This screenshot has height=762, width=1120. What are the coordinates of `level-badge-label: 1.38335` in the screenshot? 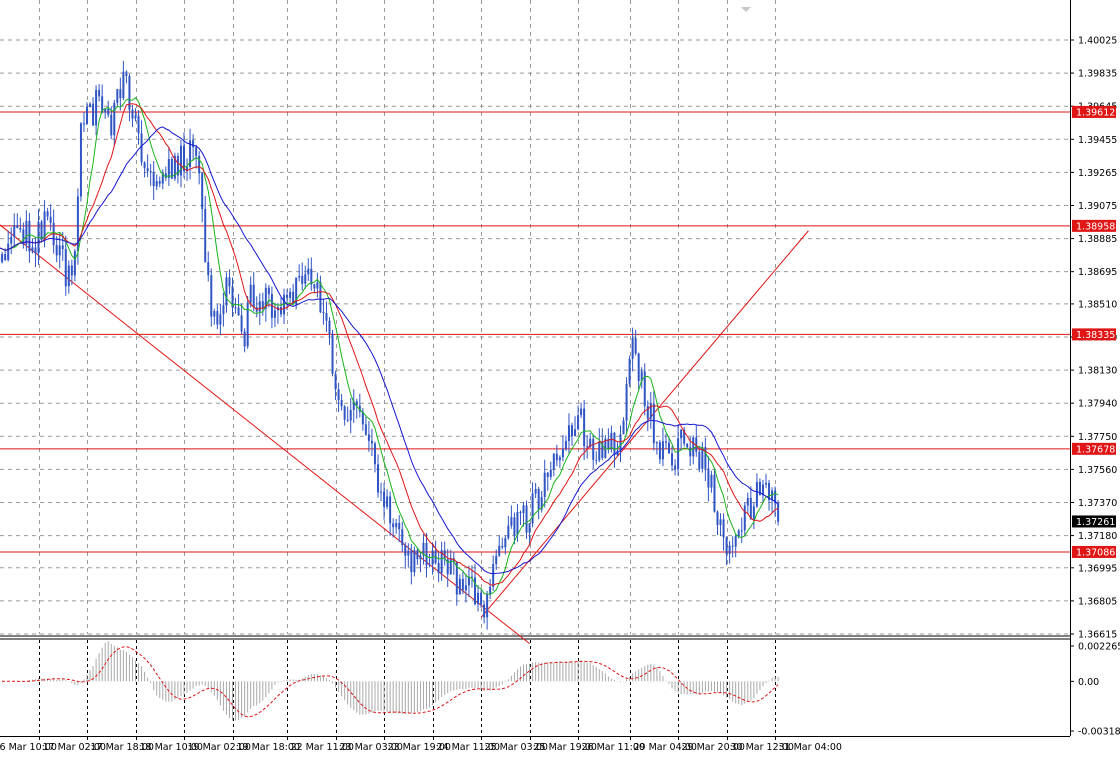 It's located at (1095, 335).